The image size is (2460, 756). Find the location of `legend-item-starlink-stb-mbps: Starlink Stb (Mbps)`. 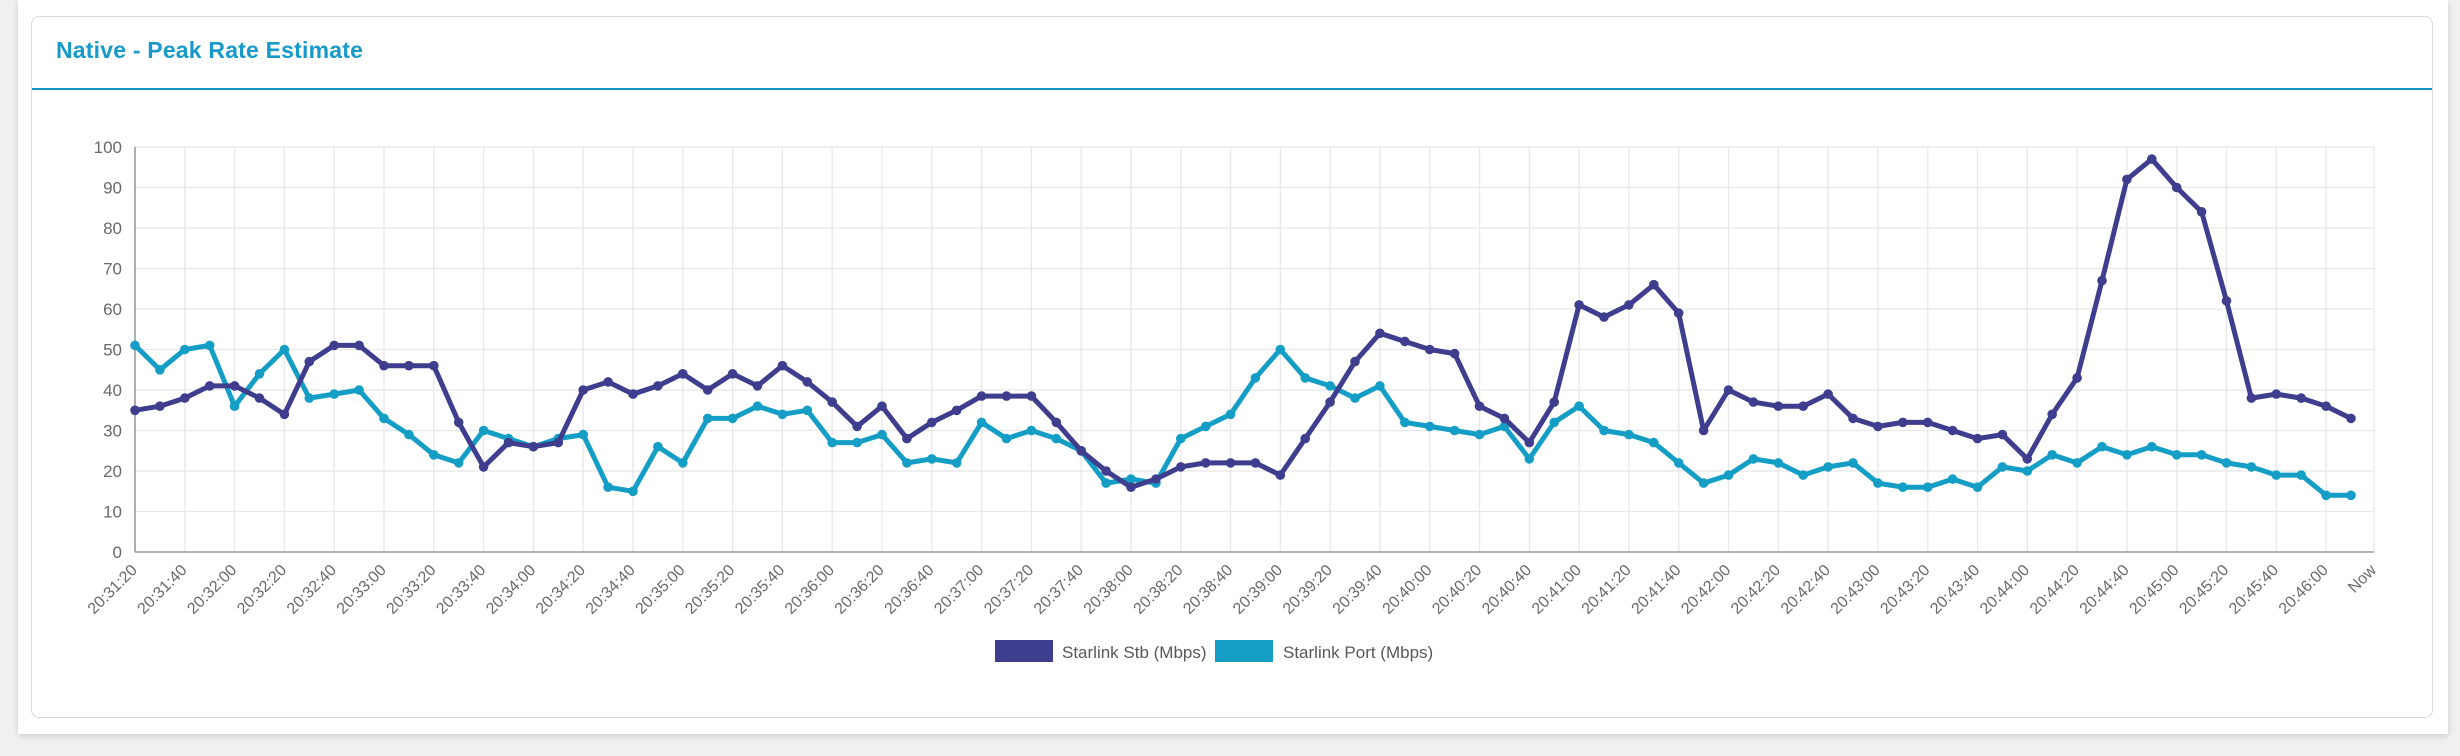

legend-item-starlink-stb-mbps: Starlink Stb (Mbps) is located at coordinates (1101, 651).